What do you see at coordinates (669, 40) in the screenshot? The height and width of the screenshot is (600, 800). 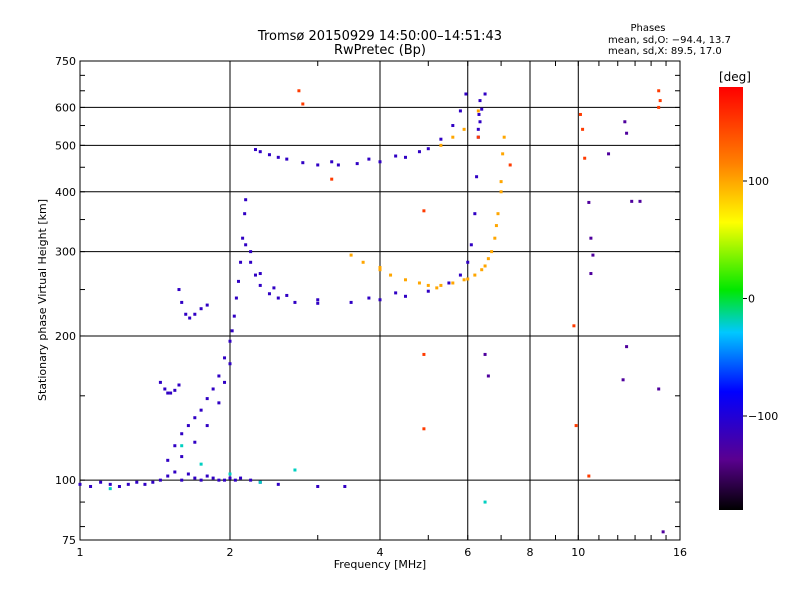 I see `phases-o-line: mean, sd,O: −94.4, 13.7` at bounding box center [669, 40].